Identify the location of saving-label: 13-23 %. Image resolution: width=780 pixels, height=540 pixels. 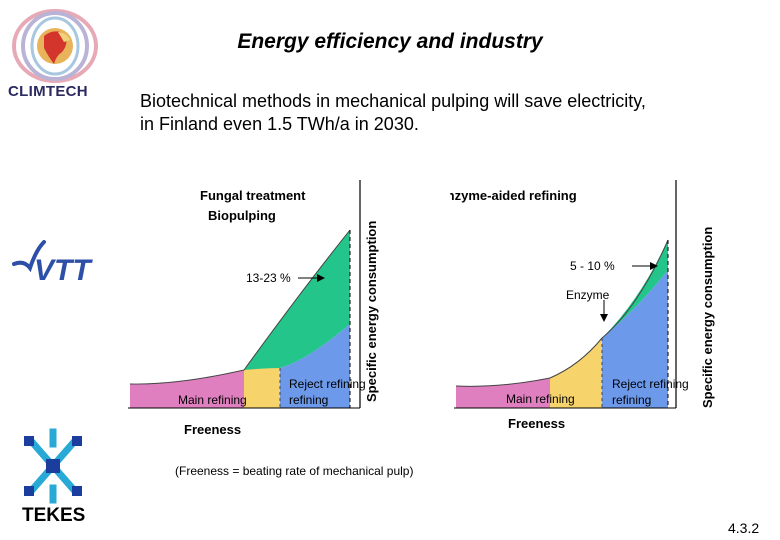
(268, 278).